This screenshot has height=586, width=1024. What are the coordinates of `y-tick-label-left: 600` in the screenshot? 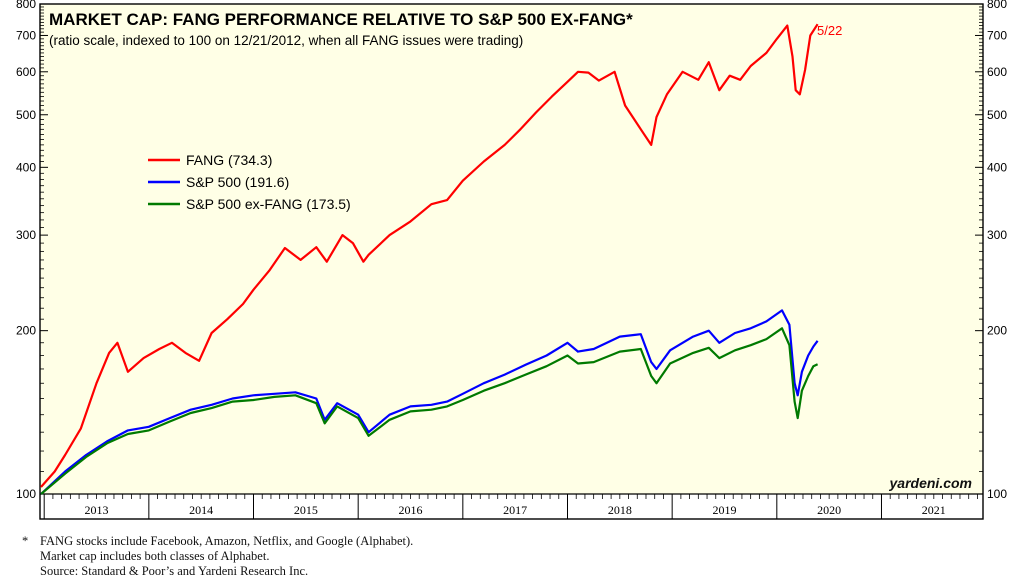 It's located at (26, 72).